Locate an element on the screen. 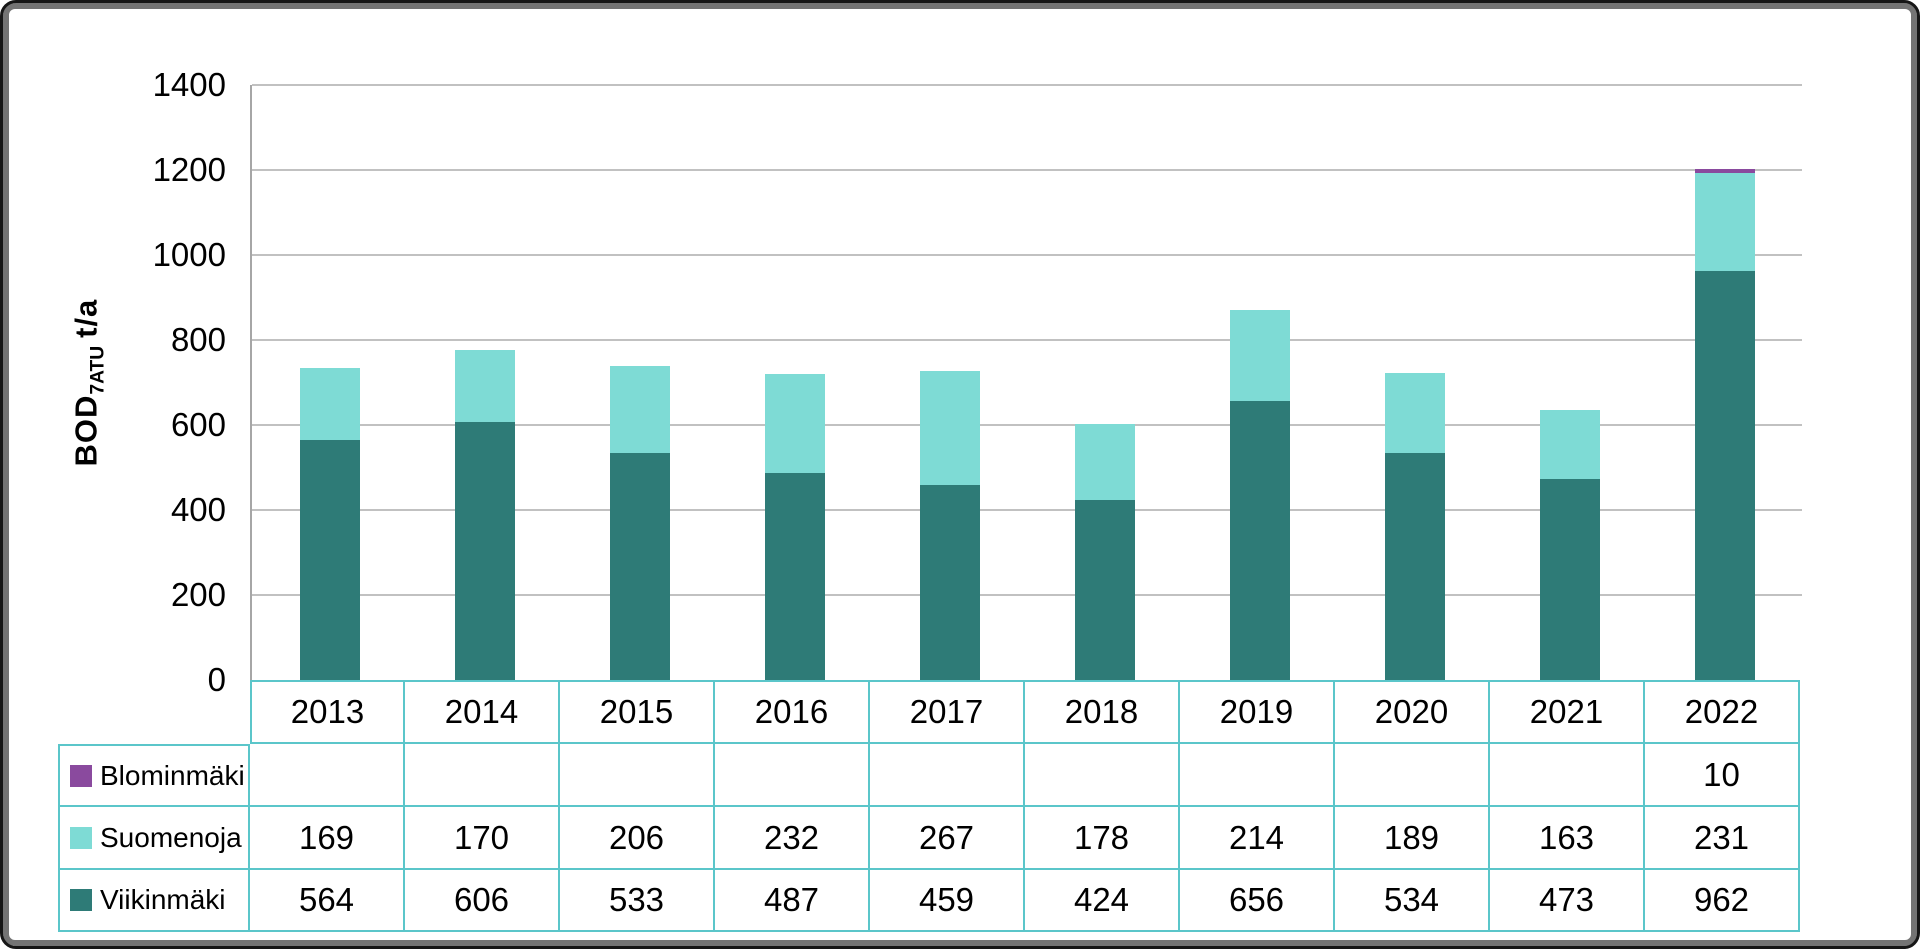 This screenshot has width=1920, height=949. y-tick-label-600: 600 is located at coordinates (198, 424).